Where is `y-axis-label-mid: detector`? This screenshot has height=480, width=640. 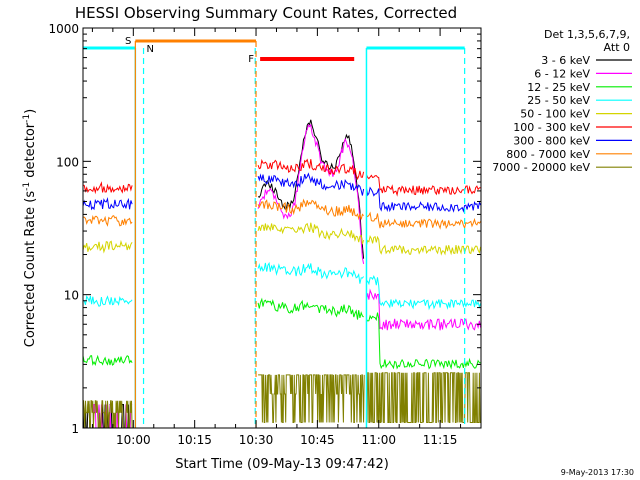
y-axis-label-mid: detector is located at coordinates (30, 152).